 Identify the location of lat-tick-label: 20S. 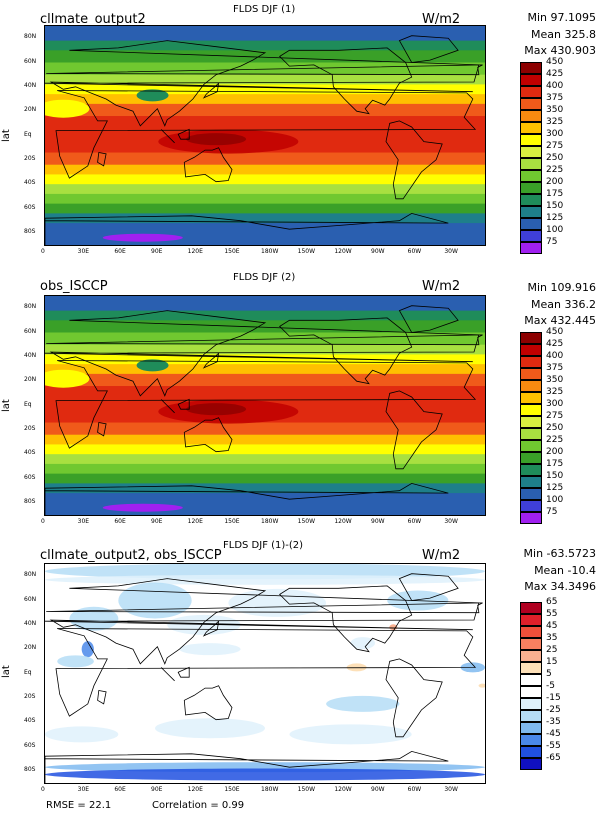
(30, 696).